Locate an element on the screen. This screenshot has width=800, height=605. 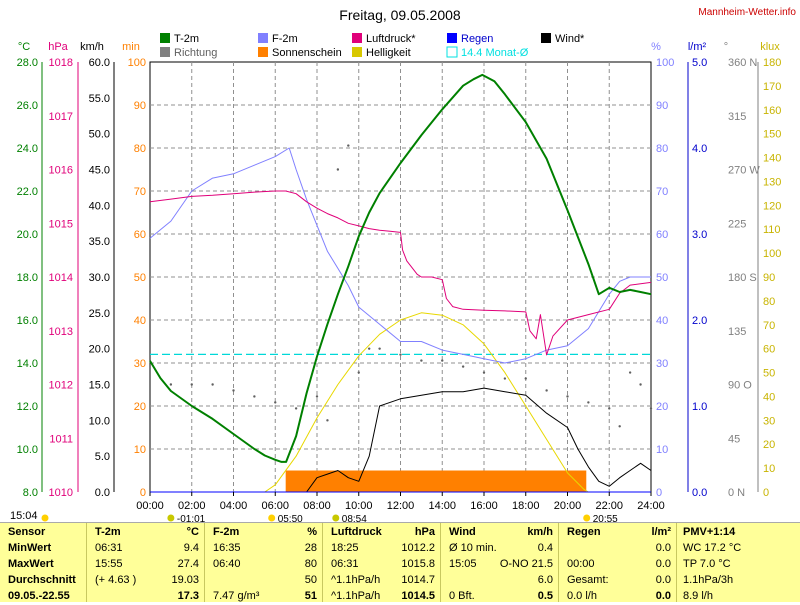
rain-total-val: 0.0 is located at coordinates (663, 580).